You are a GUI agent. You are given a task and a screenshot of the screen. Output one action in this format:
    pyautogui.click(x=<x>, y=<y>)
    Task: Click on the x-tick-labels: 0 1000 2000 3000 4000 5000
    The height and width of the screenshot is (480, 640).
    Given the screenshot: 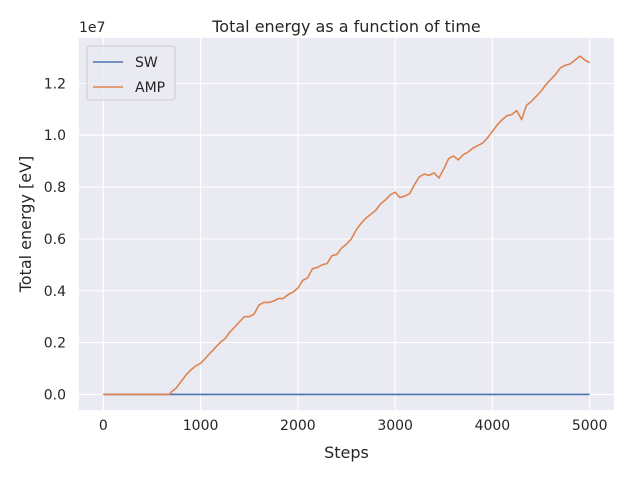 What is the action you would take?
    pyautogui.click(x=353, y=426)
    